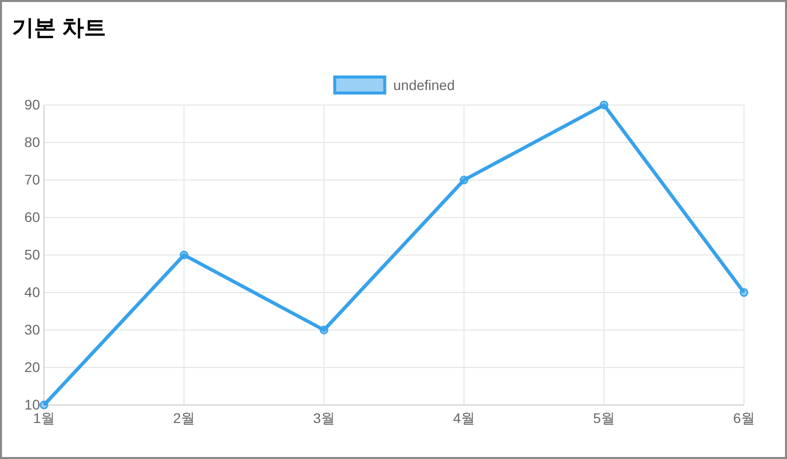  I want to click on legend-label: undefined, so click(424, 85).